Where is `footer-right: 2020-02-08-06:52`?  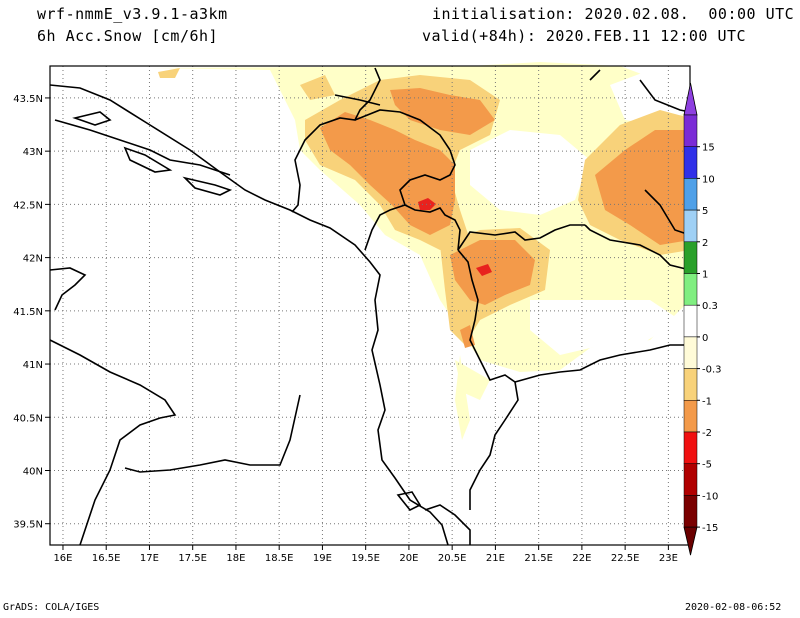 footer-right: 2020-02-08-06:52 is located at coordinates (733, 607).